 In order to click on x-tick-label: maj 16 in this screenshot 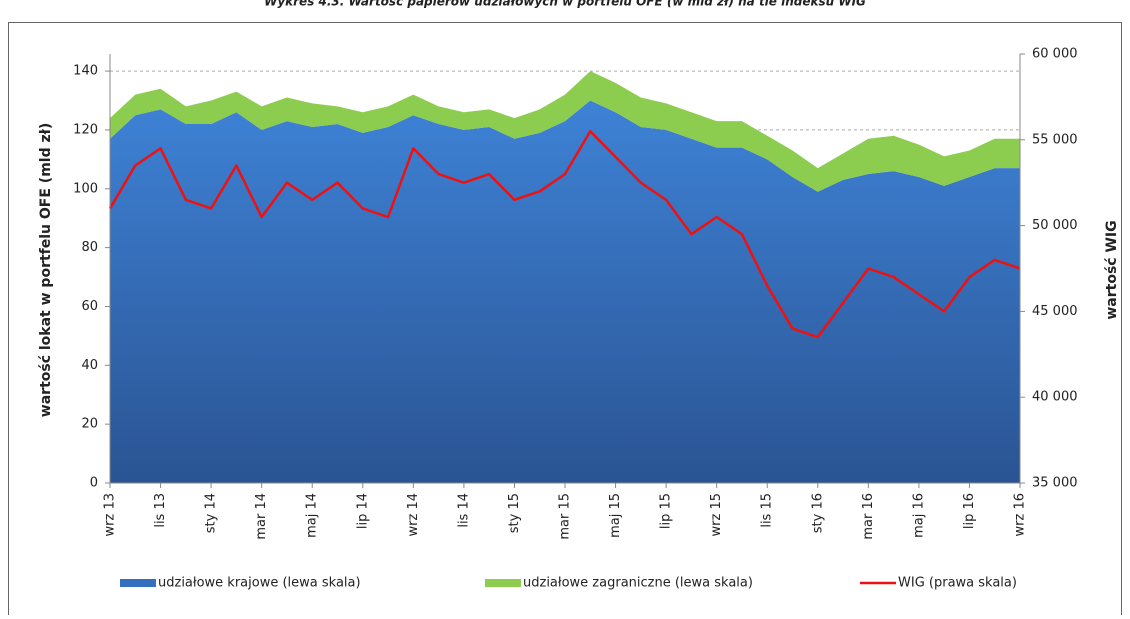, I will do `click(918, 515)`.